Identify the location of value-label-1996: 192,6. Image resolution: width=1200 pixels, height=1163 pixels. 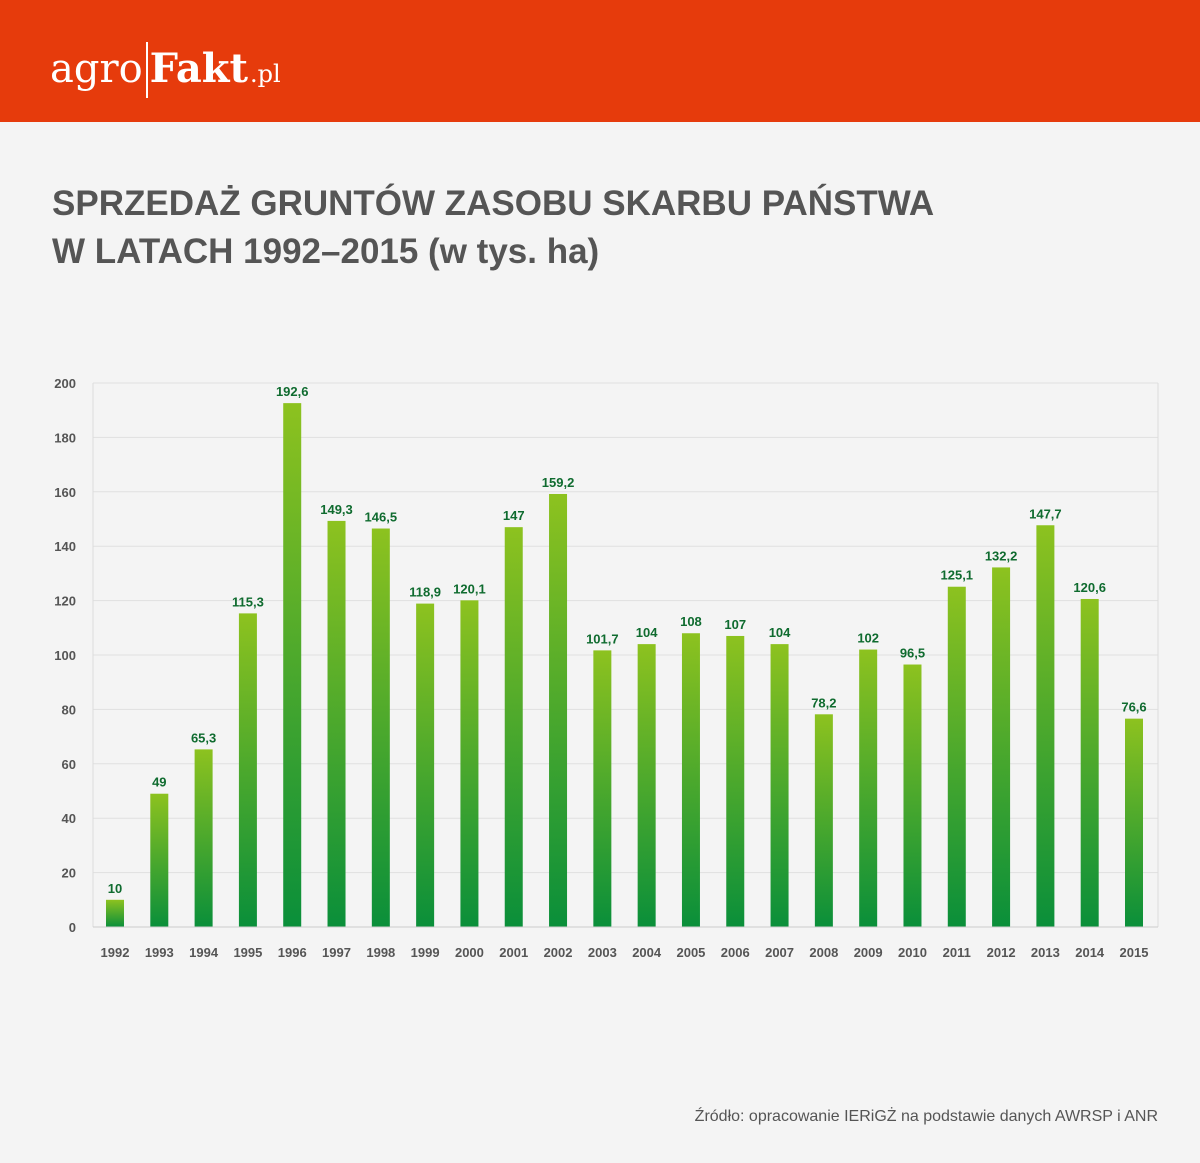
(292, 391).